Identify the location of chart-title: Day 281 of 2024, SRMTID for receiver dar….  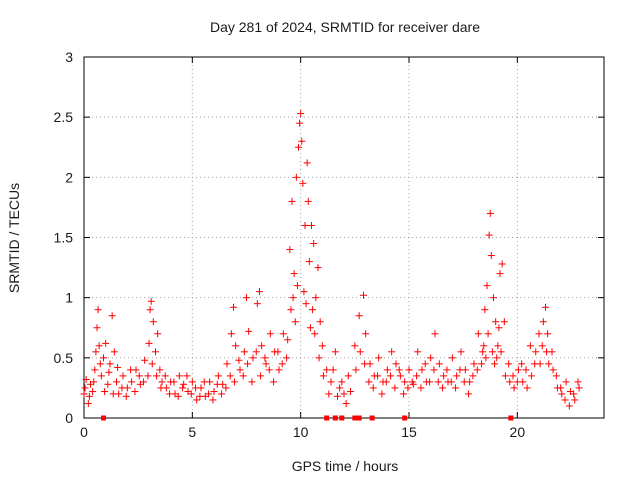
(345, 27).